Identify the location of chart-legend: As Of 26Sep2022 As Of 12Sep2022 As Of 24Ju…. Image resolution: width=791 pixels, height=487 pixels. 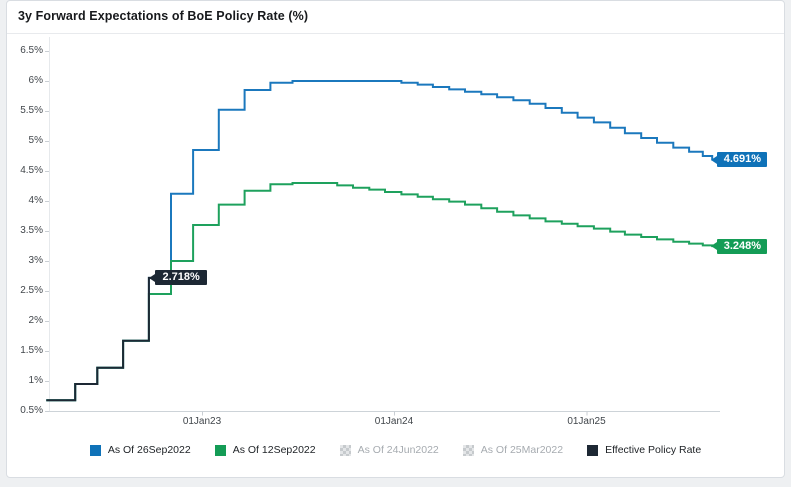
(395, 450).